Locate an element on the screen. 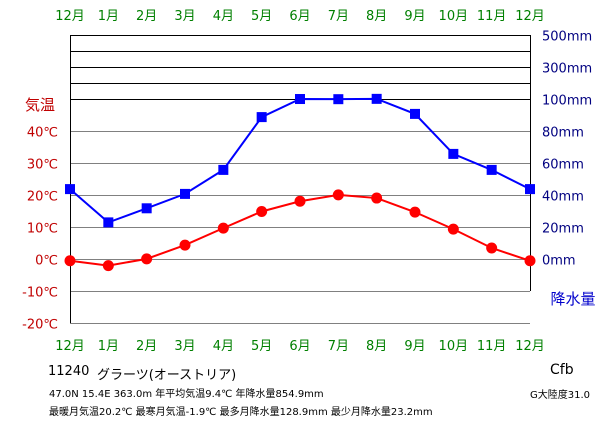 This screenshot has width=611, height=425. temperature-tick-label: 10℃ is located at coordinates (42, 229).